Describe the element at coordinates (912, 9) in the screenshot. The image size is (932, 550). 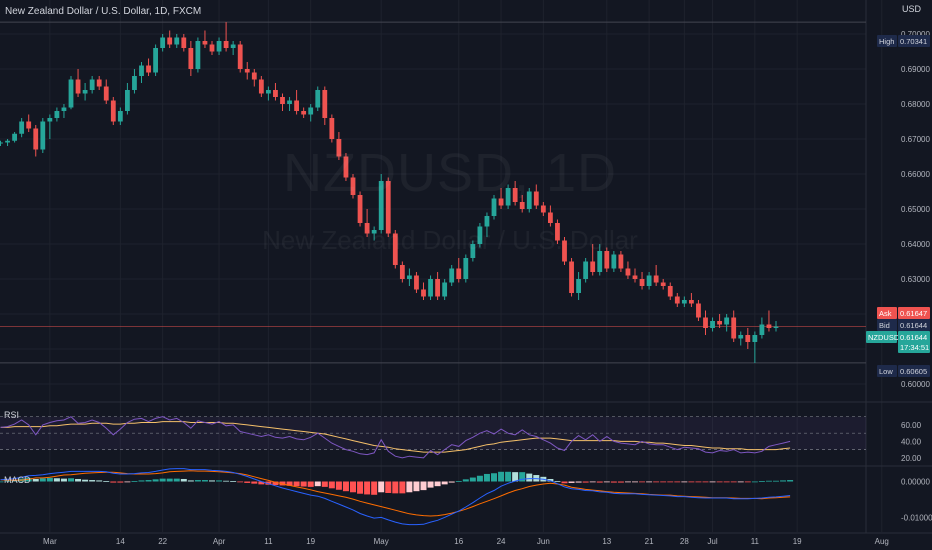
I see `currency-label: USD` at that location.